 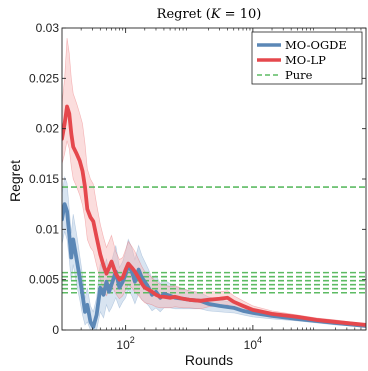 I want to click on legend-box, so click(x=307, y=58).